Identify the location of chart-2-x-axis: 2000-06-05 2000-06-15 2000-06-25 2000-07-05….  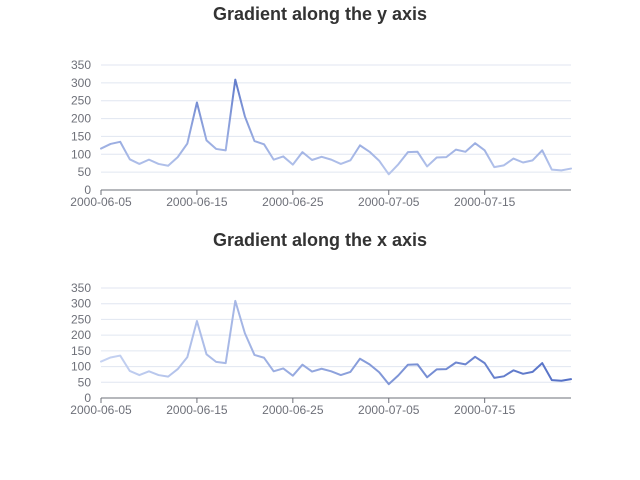
(293, 407).